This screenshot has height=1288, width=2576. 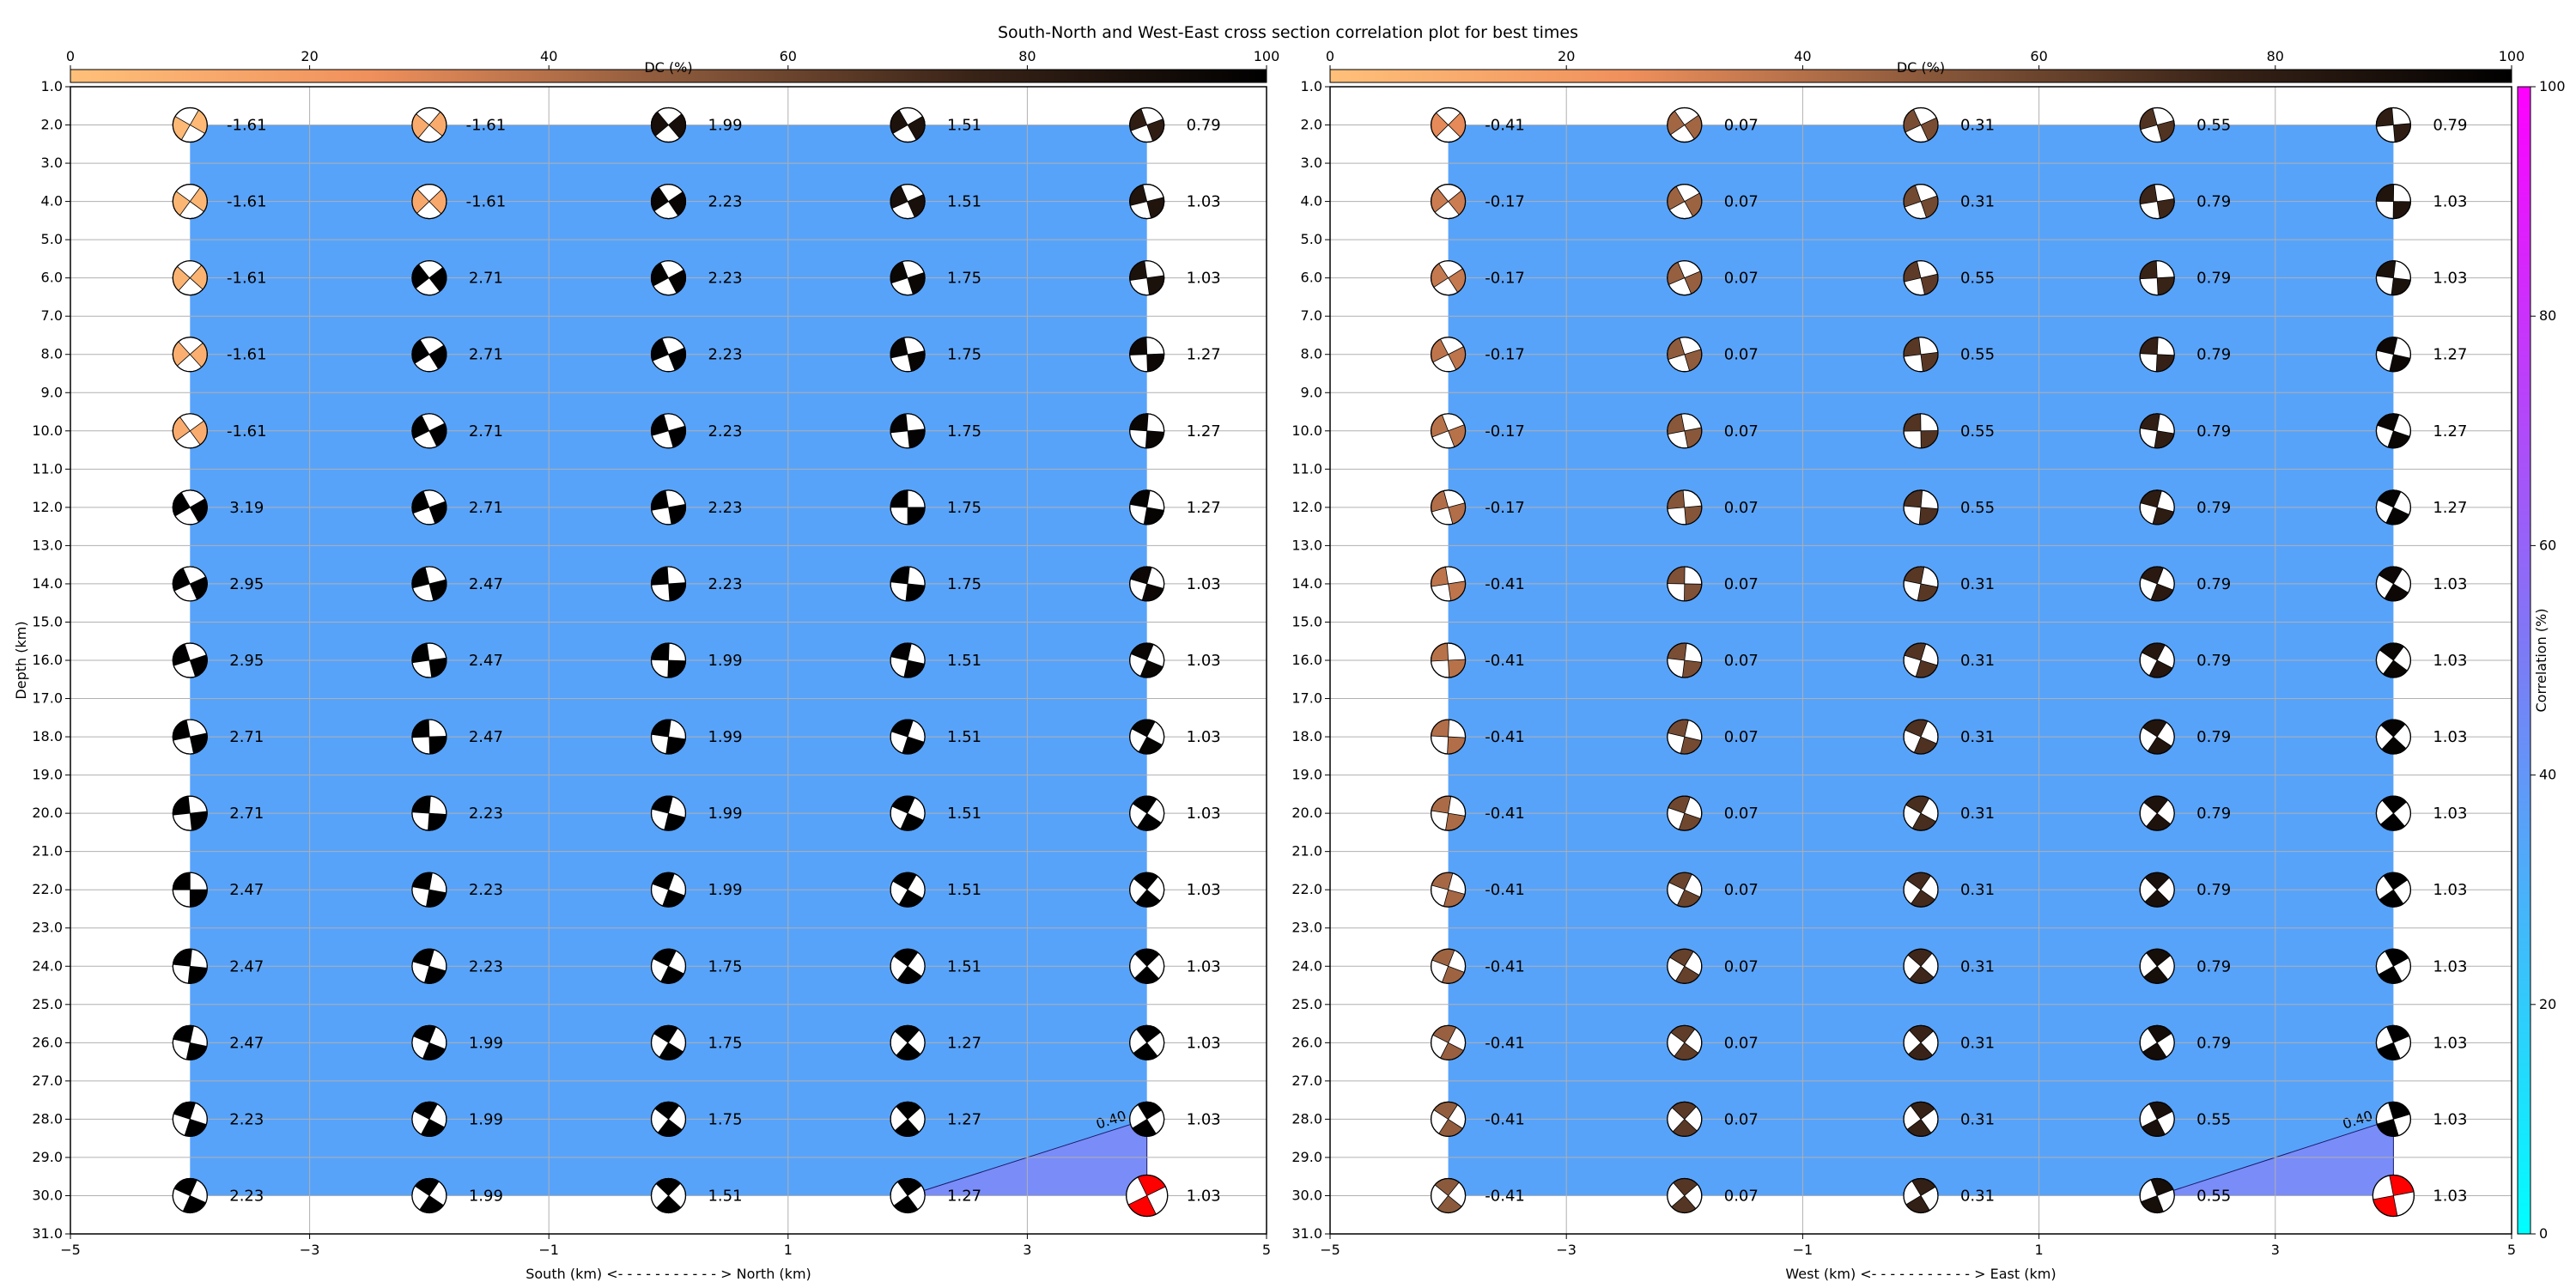 I want to click on corr-tick-label: 80, so click(x=2547, y=315).